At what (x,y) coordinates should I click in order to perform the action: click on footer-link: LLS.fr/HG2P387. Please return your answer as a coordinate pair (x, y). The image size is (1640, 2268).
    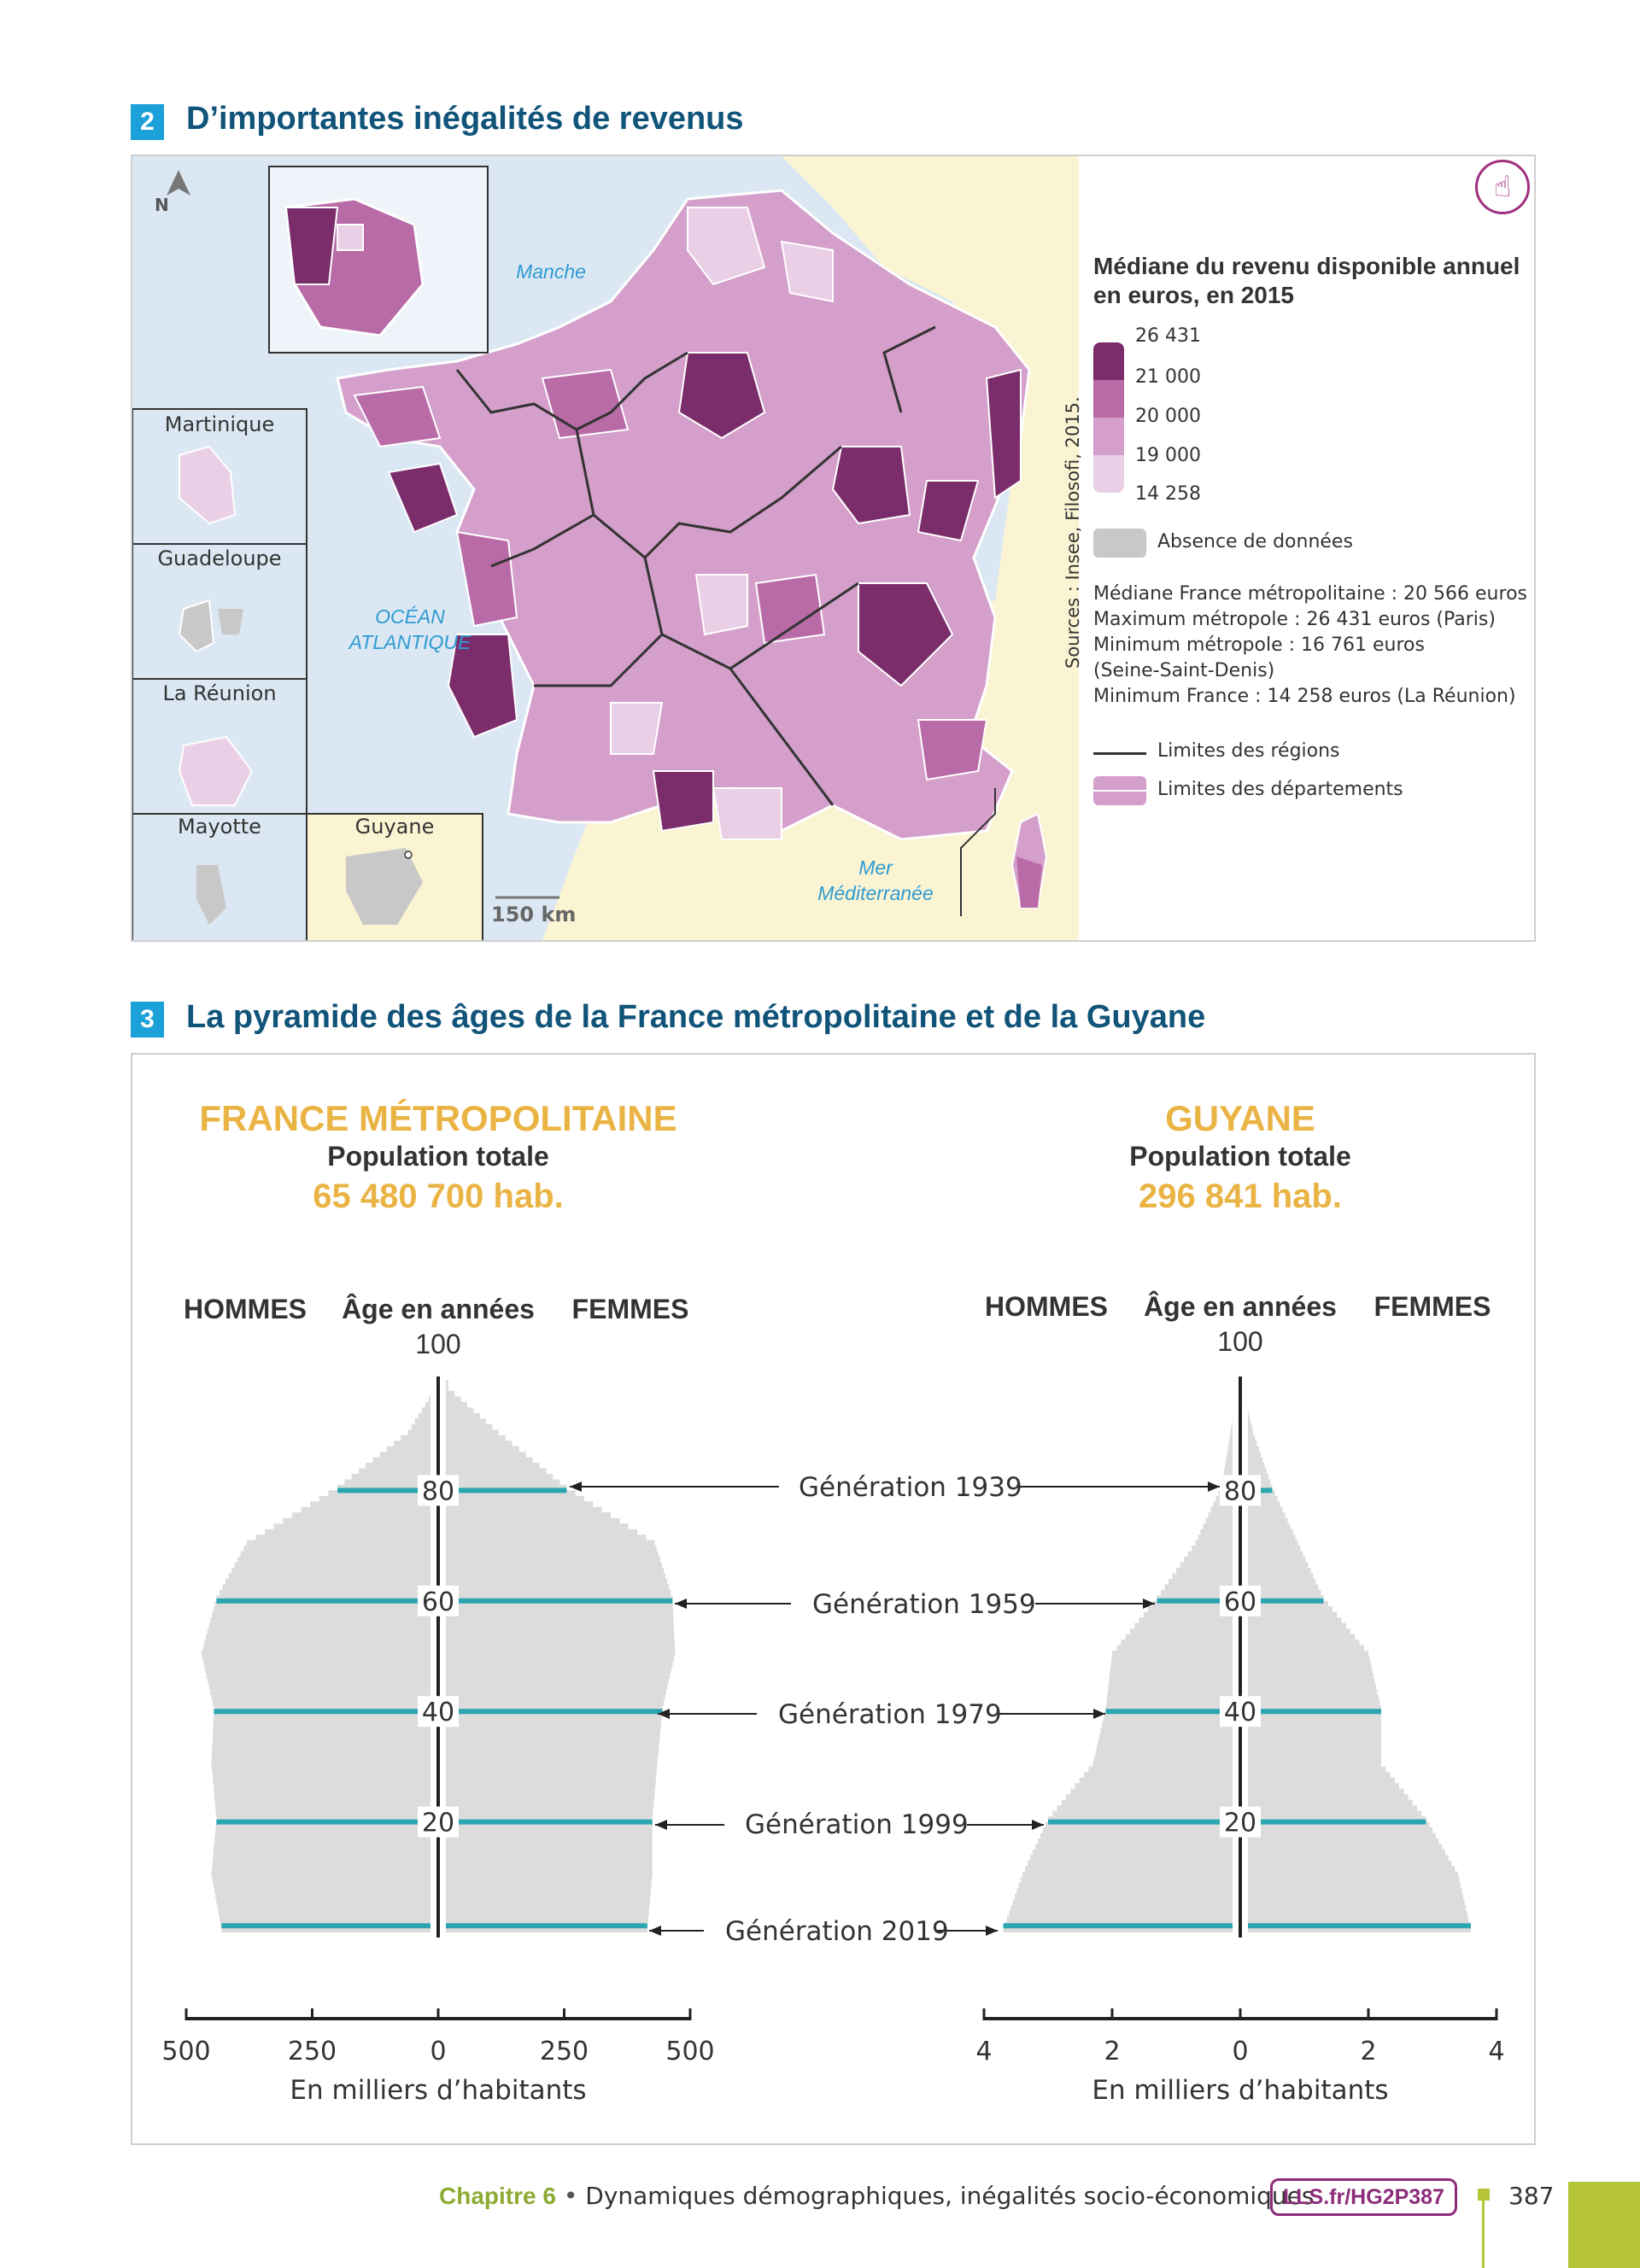
    Looking at the image, I should click on (1363, 2197).